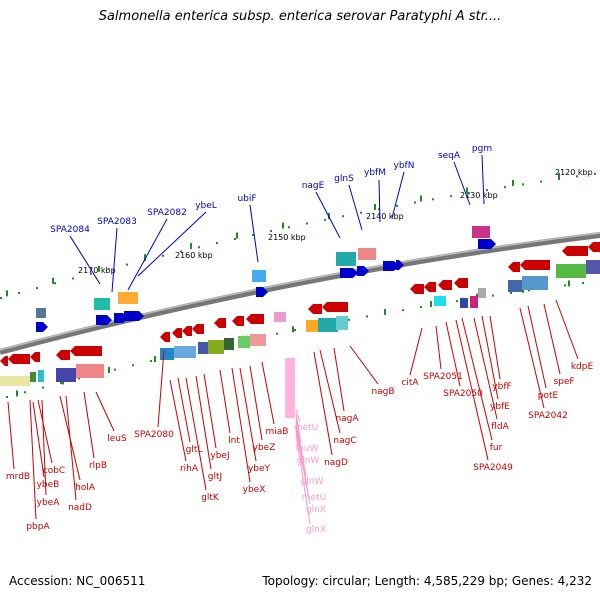 This screenshot has height=600, width=600. I want to click on gene-label-ybez: ybeZ, so click(264, 448).